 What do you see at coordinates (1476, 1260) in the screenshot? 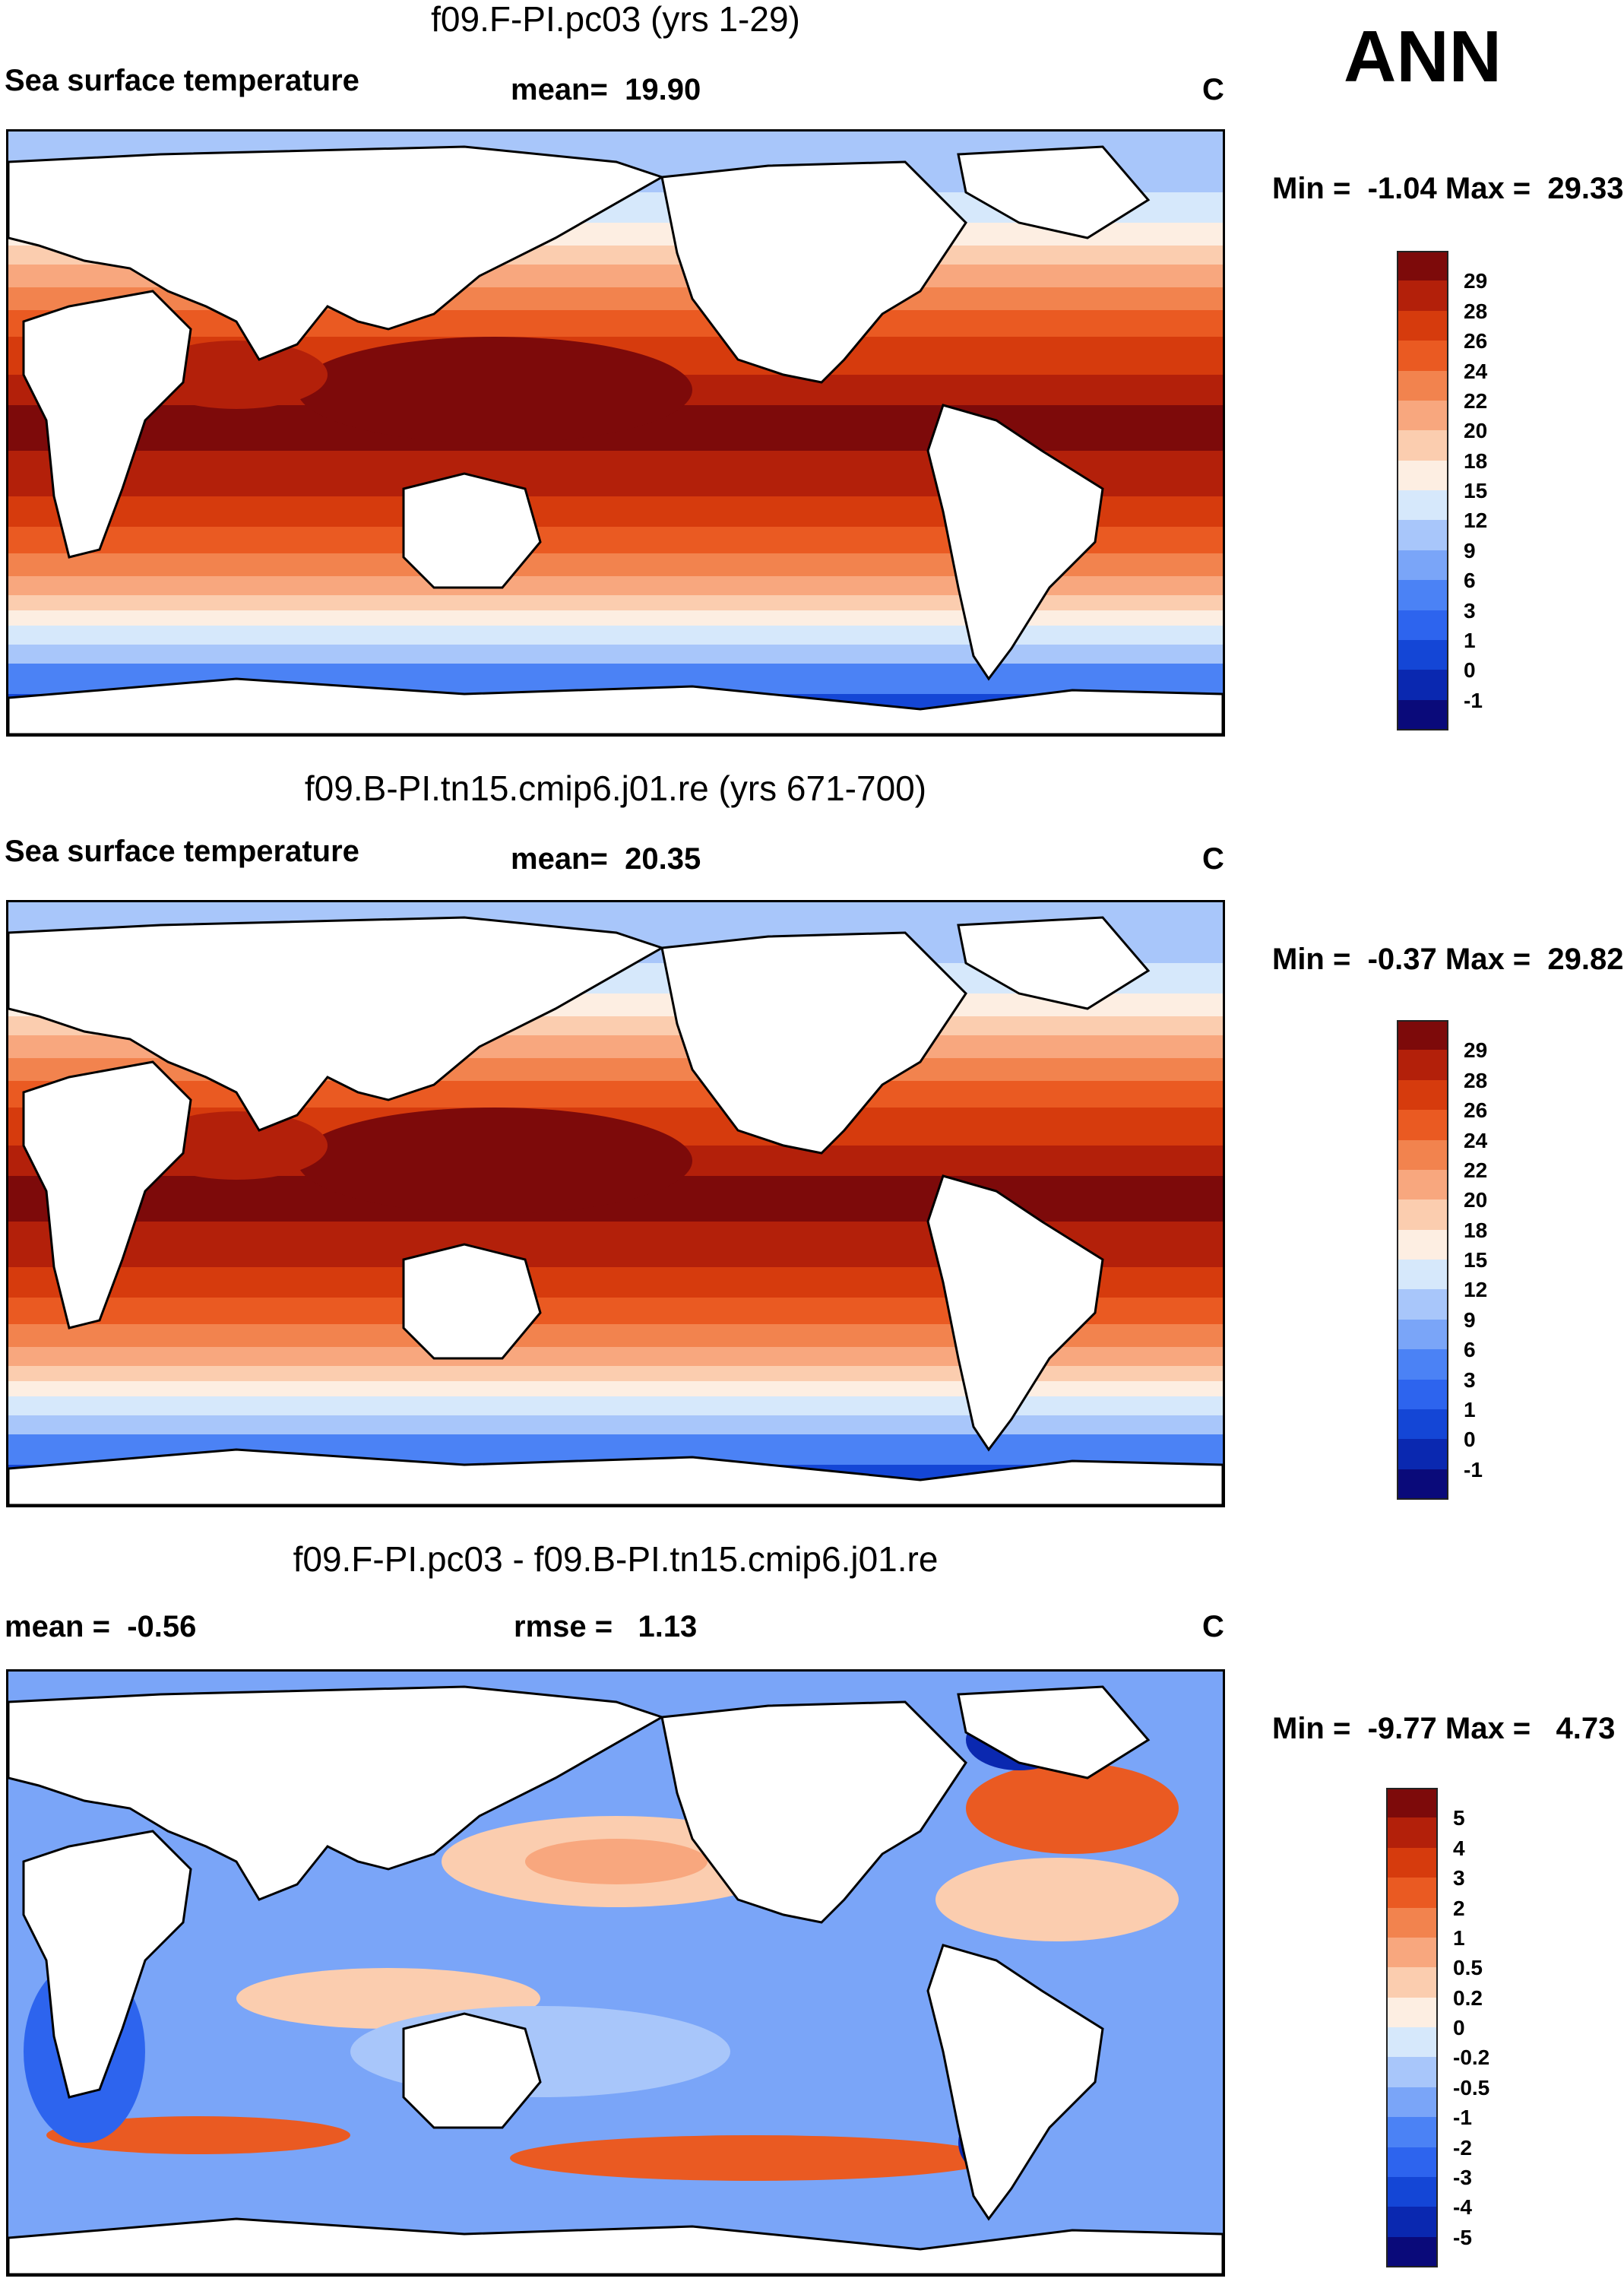
I see `colorbar-tick-label: 15` at bounding box center [1476, 1260].